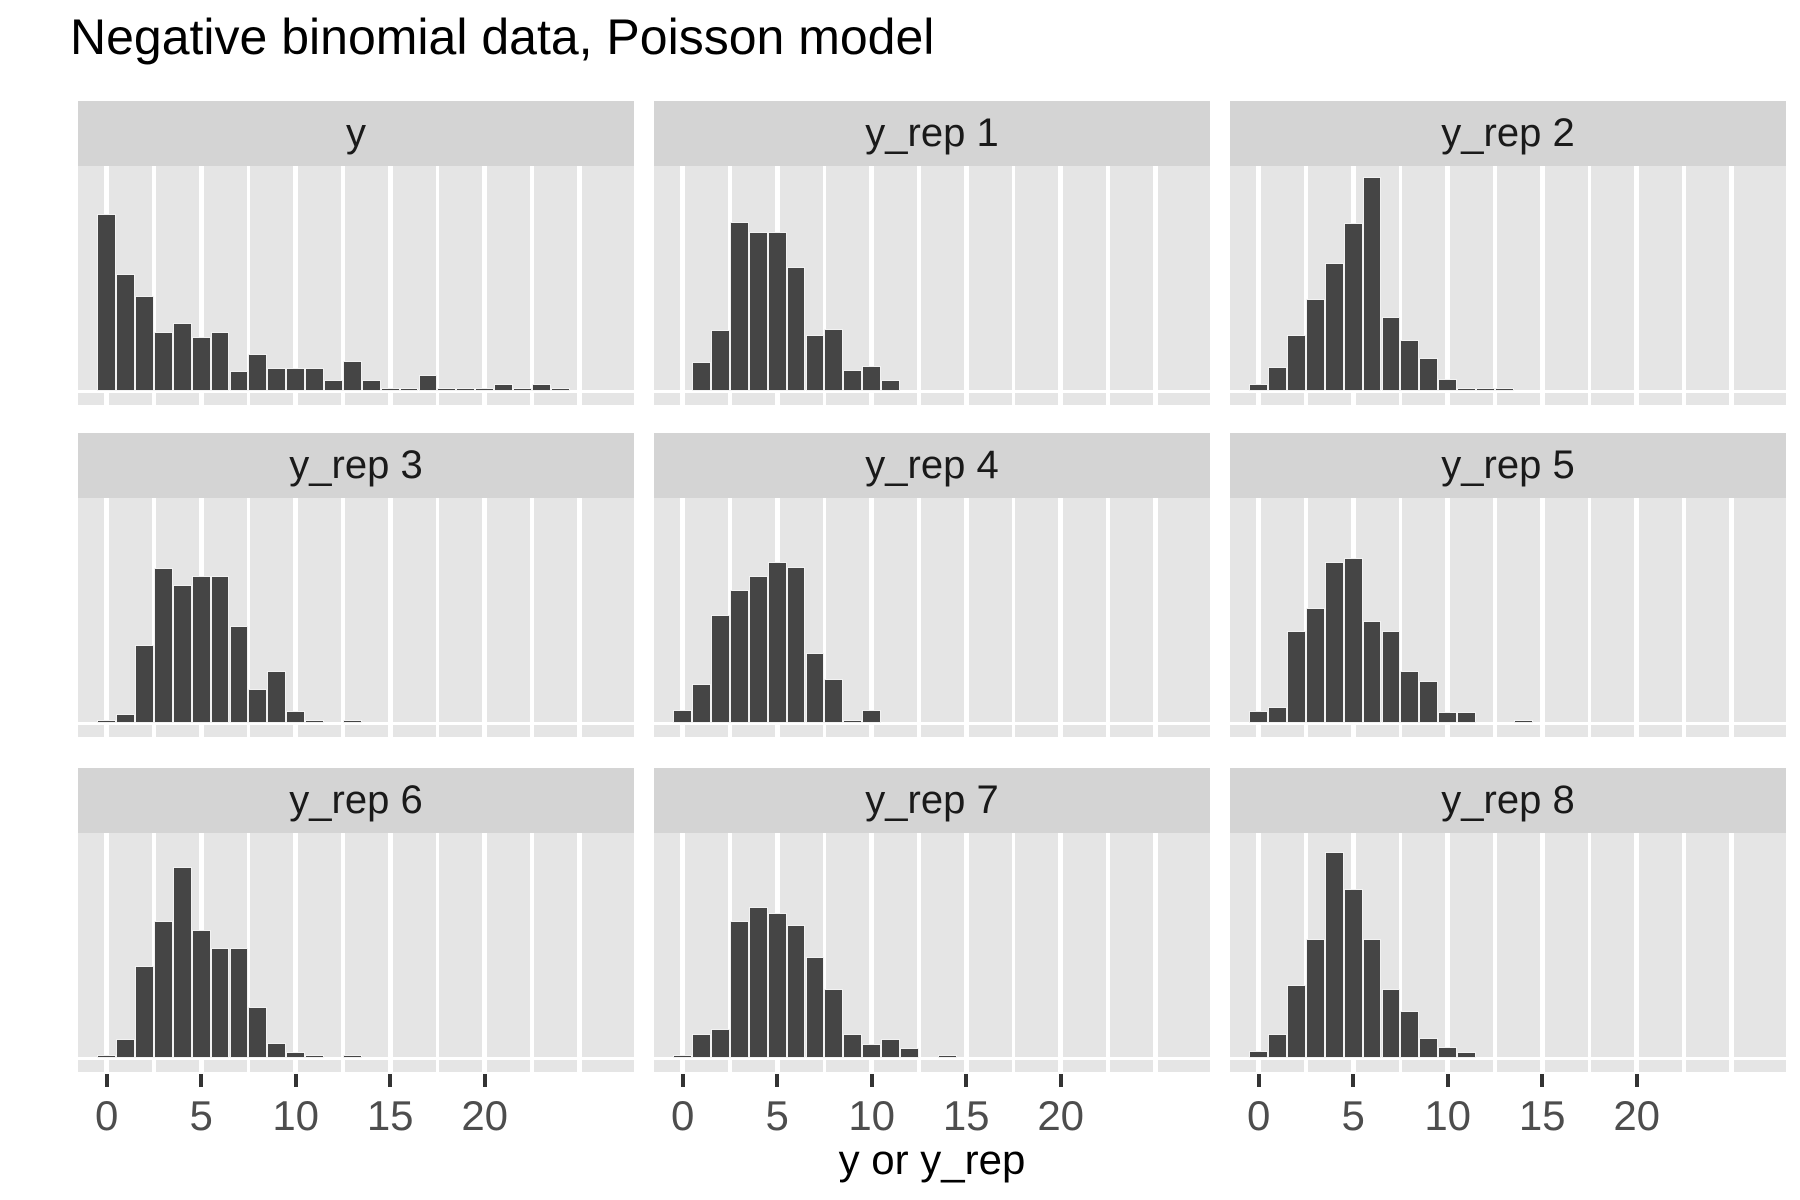 This screenshot has width=1800, height=1200. I want to click on x-tick-label: 10, so click(1448, 1115).